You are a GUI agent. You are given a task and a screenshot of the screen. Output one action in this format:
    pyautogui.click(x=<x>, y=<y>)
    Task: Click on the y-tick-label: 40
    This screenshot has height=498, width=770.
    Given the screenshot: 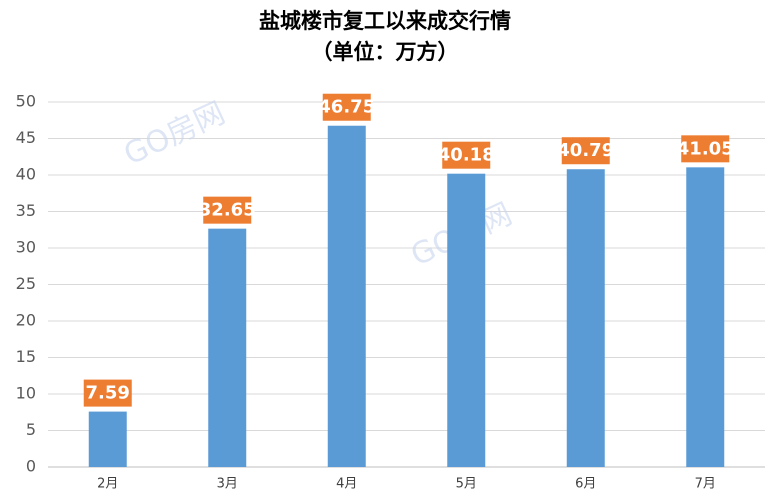 What is the action you would take?
    pyautogui.click(x=26, y=174)
    